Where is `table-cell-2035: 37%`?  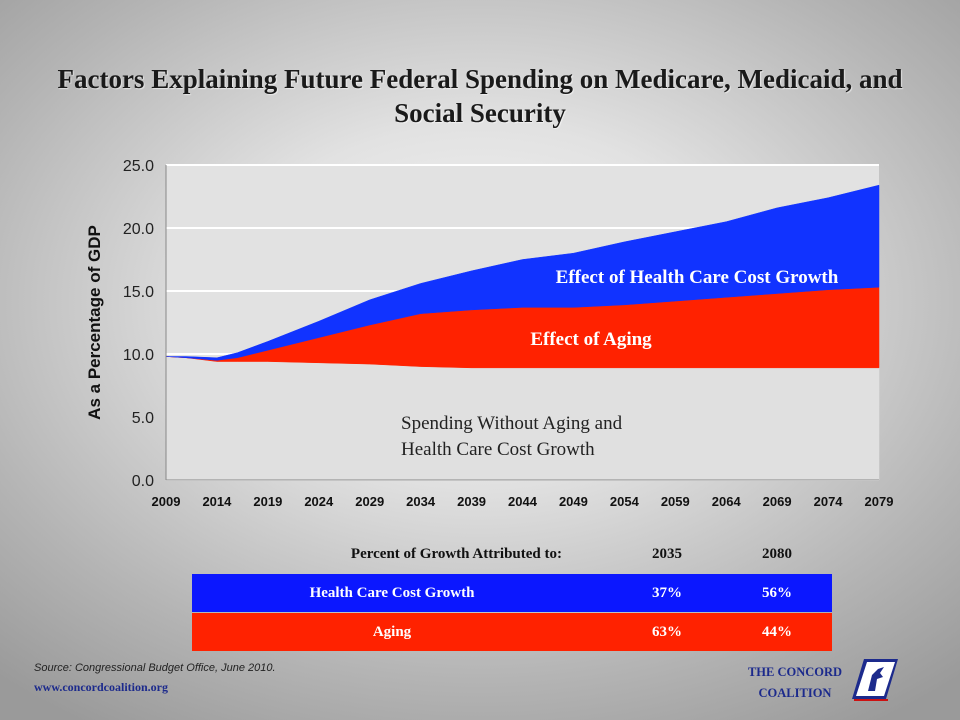 table-cell-2035: 37% is located at coordinates (667, 592).